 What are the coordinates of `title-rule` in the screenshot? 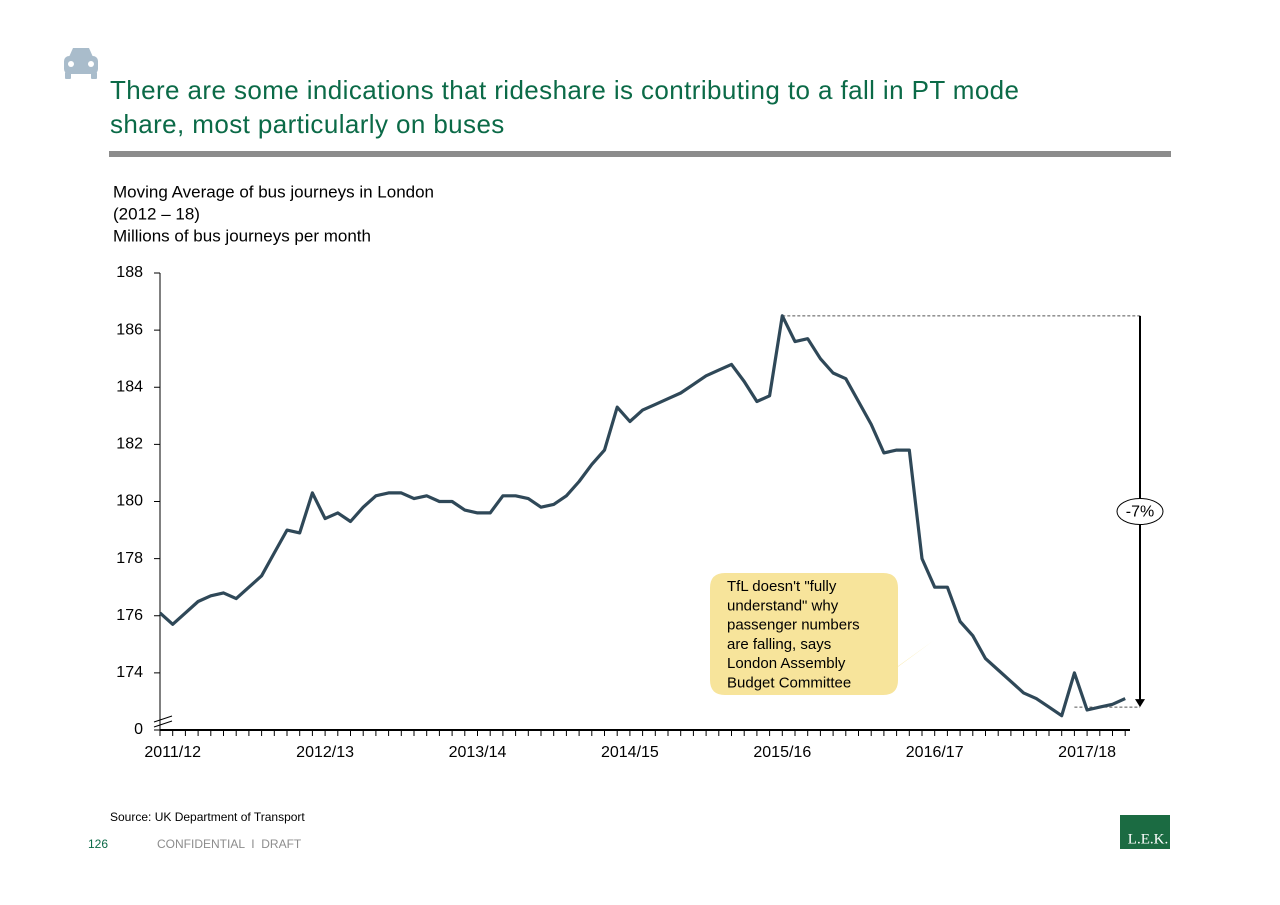 It's located at (640, 154).